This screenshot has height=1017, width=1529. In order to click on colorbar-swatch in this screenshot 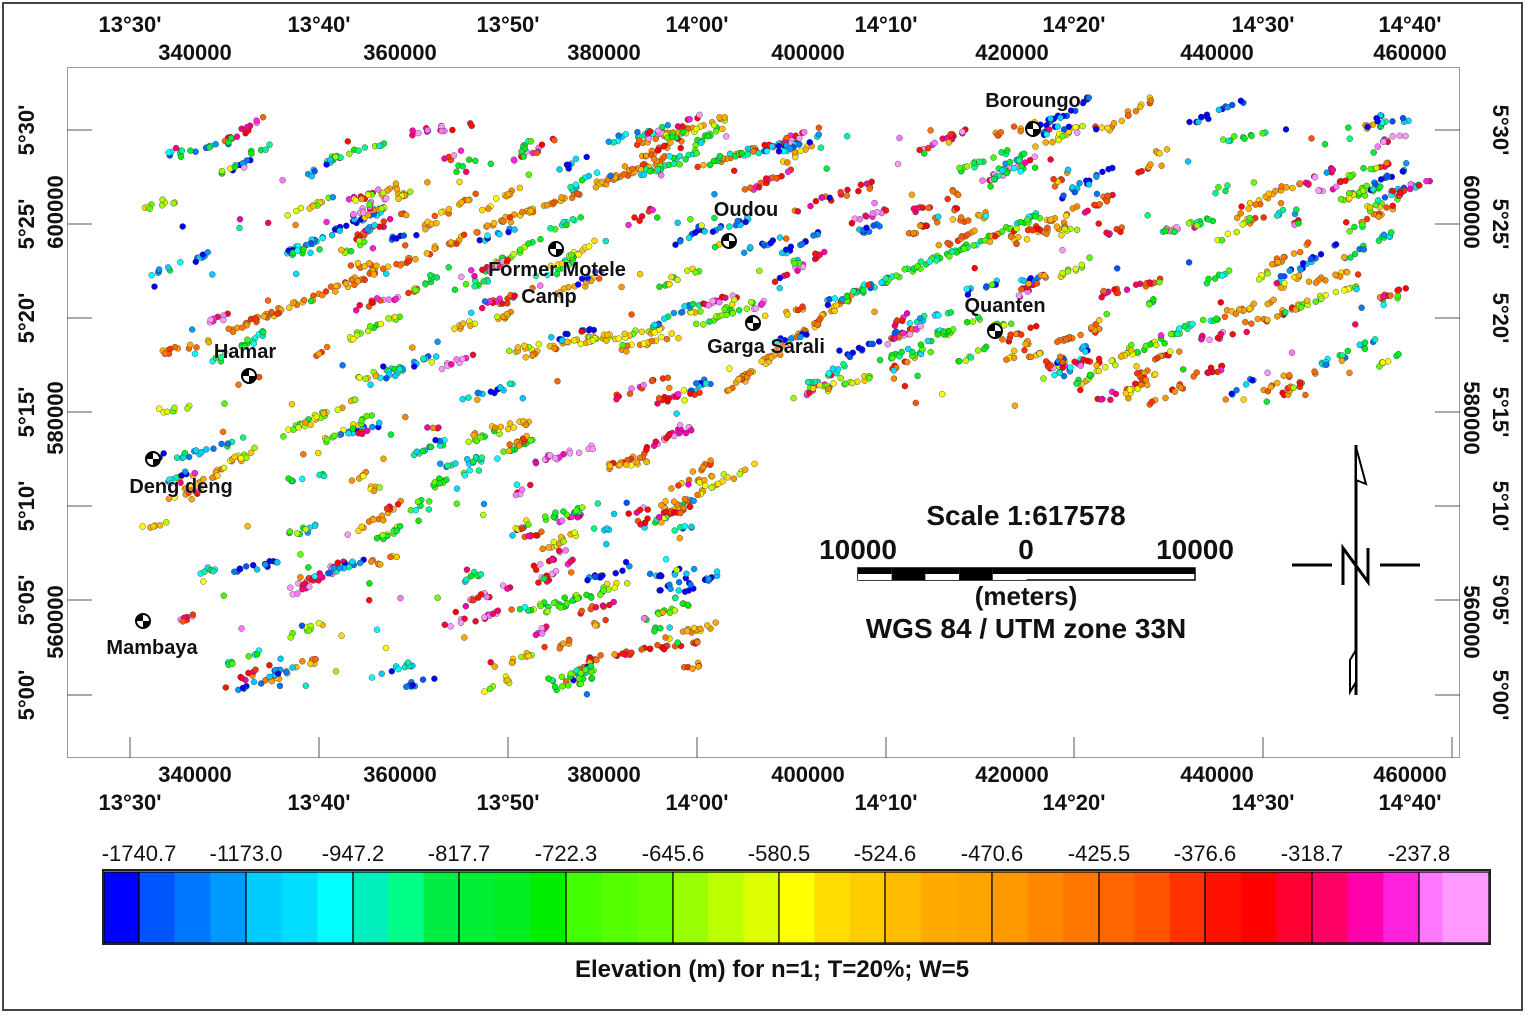, I will do `click(406, 907)`.